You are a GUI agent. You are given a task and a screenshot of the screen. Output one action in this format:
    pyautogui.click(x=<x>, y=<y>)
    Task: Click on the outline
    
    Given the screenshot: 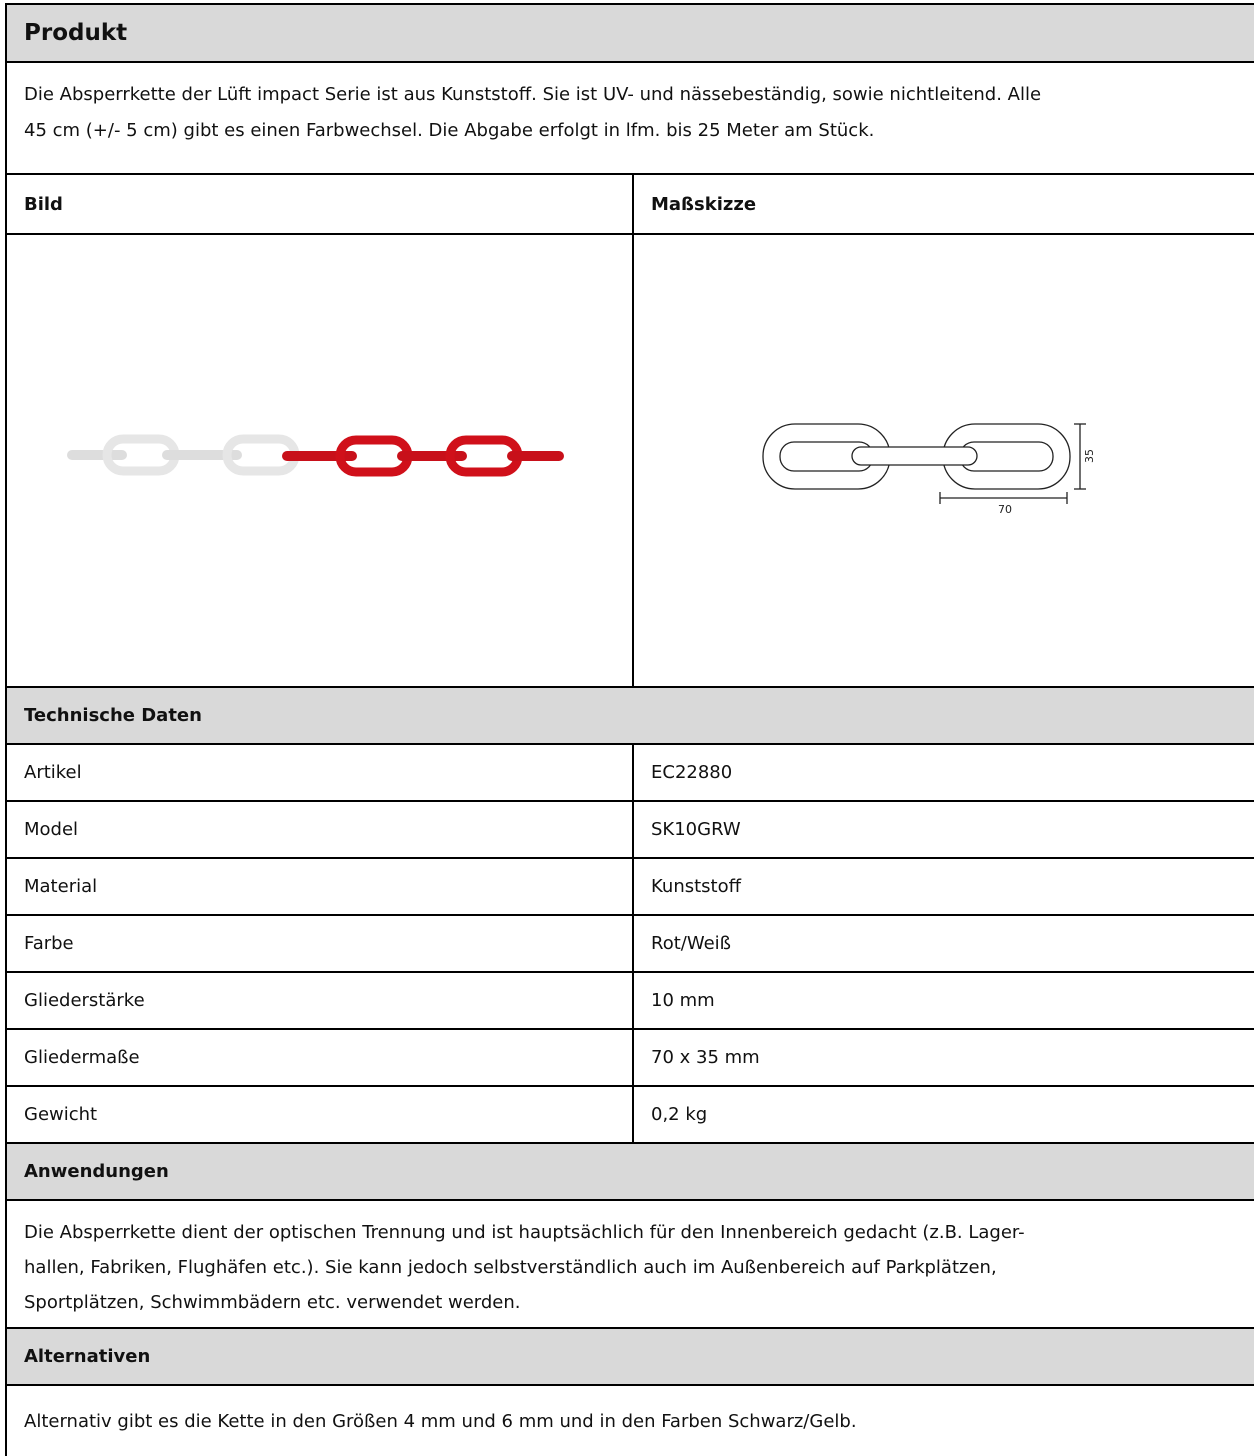 What is the action you would take?
    pyautogui.click(x=914, y=456)
    